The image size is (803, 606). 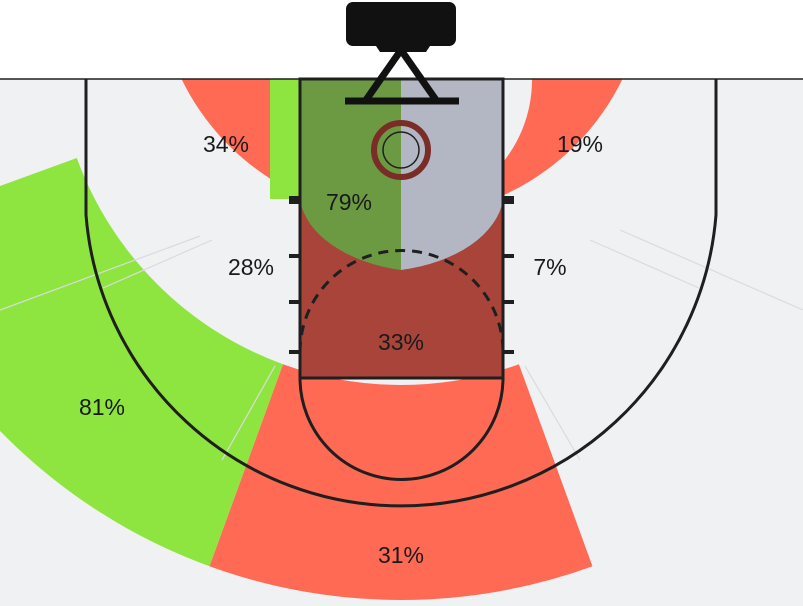 I want to click on zone-label-three-top: 31%, so click(x=401, y=555).